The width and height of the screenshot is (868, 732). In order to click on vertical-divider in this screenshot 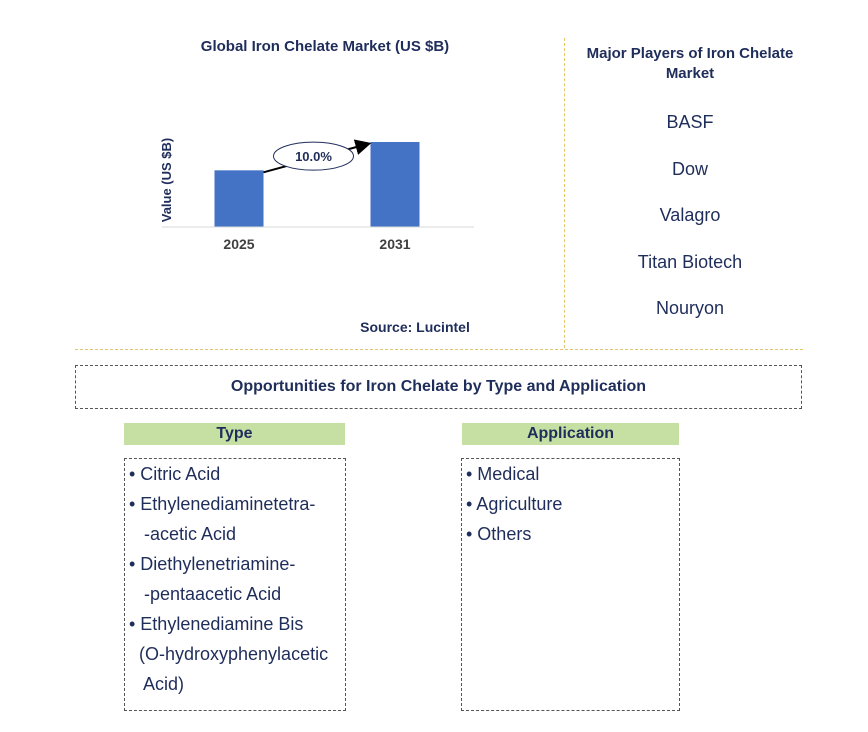, I will do `click(564, 193)`.